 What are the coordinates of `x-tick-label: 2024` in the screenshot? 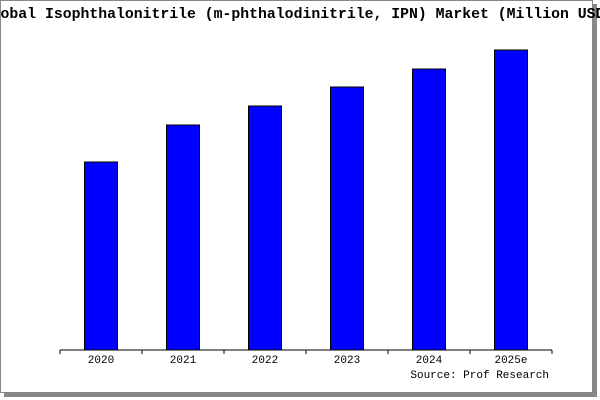 It's located at (429, 361).